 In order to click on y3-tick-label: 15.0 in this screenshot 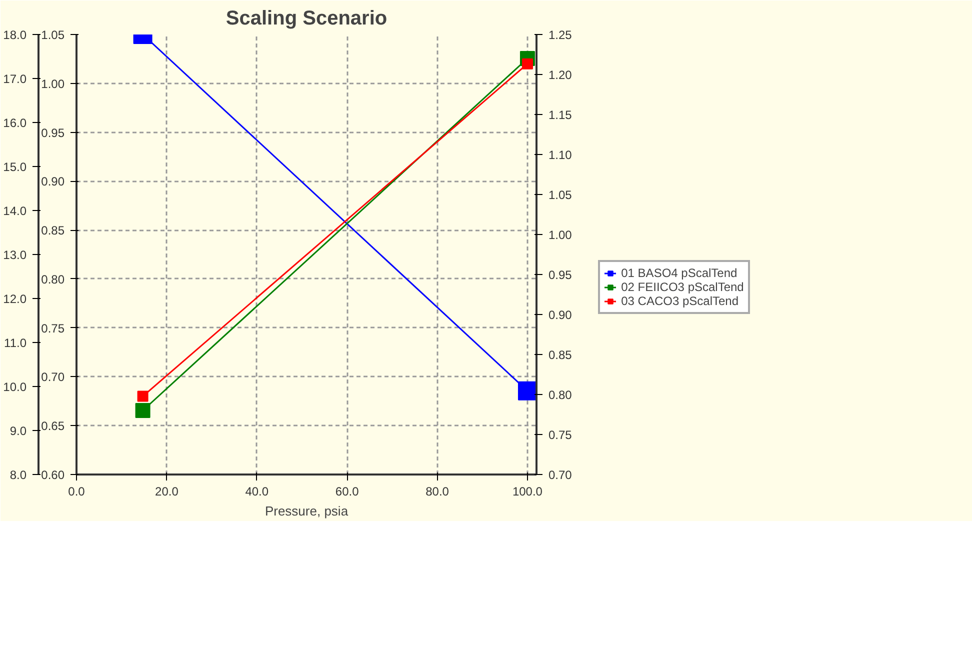, I will do `click(15, 167)`.